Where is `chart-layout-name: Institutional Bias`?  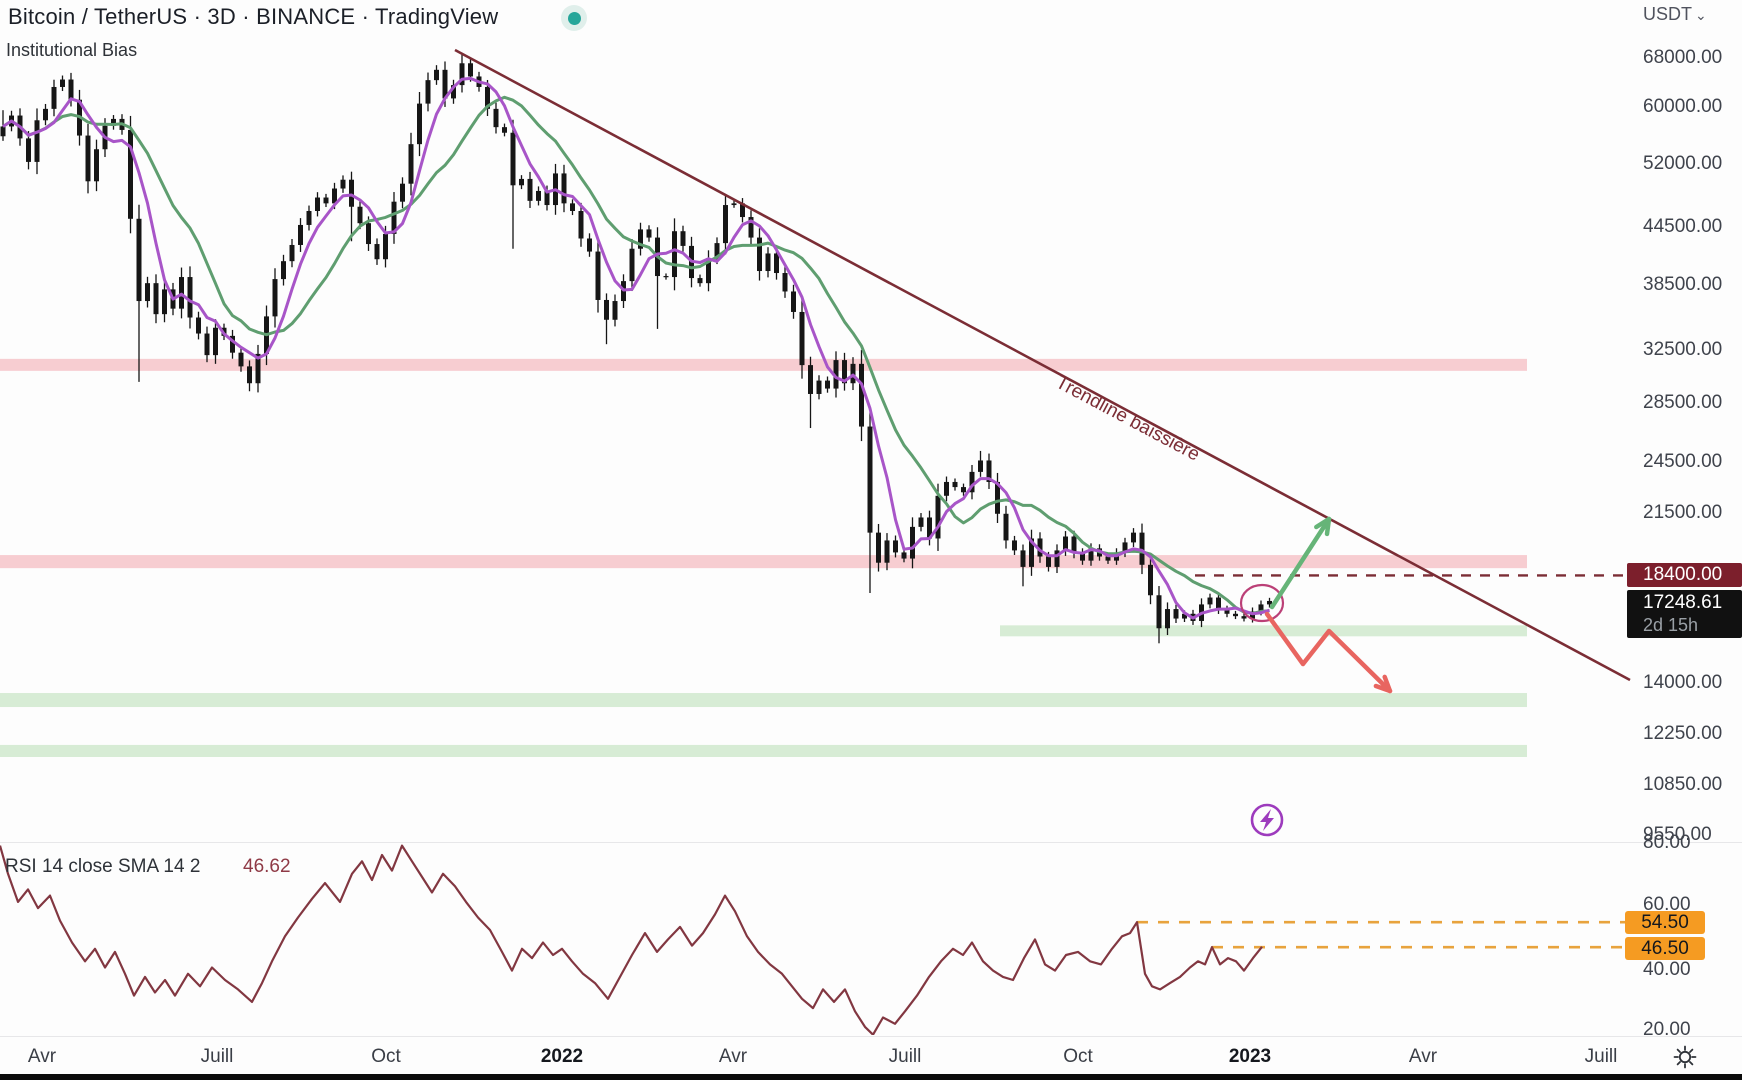
chart-layout-name: Institutional Bias is located at coordinates (72, 50).